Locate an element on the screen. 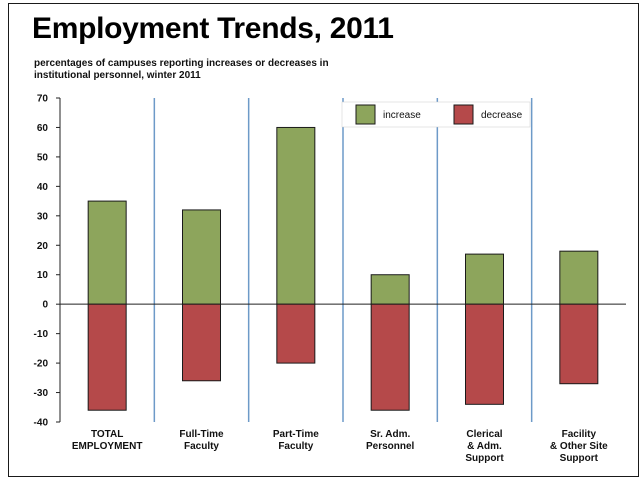  y-tick-label: 70 is located at coordinates (43, 99).